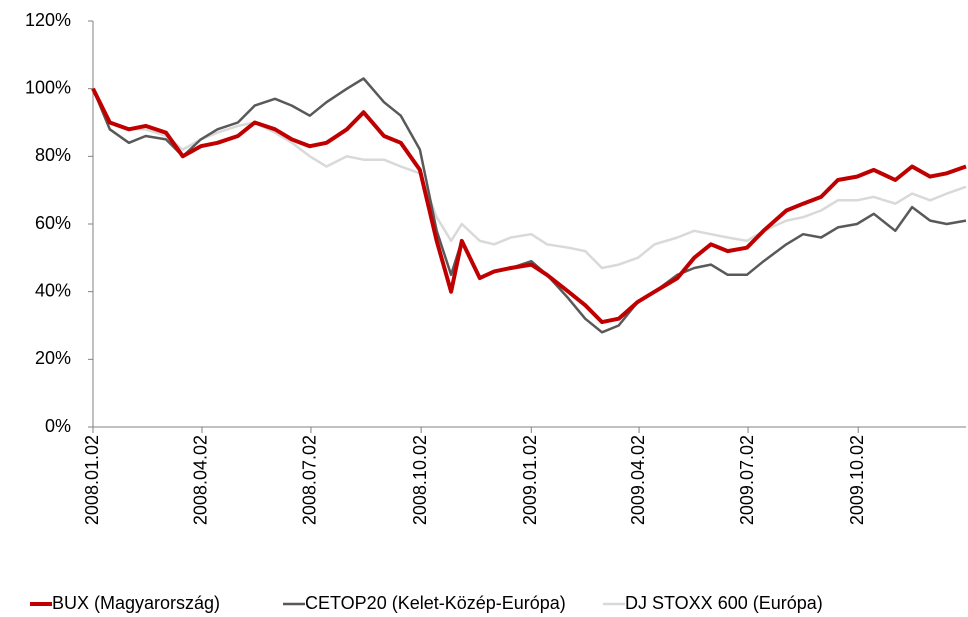 The image size is (968, 617). Describe the element at coordinates (747, 480) in the screenshot. I see `x-tick-label: 2009.07.02` at that location.